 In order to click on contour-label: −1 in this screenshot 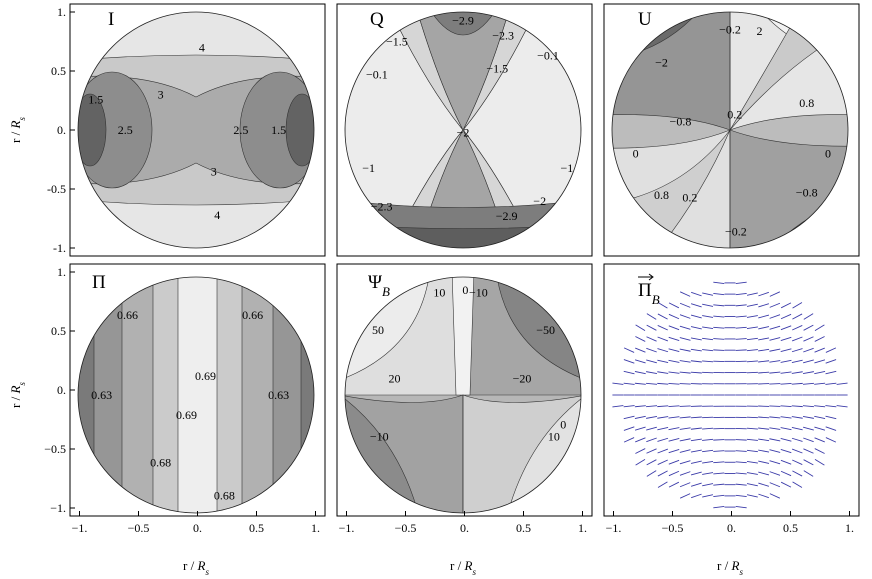, I will do `click(566, 168)`.